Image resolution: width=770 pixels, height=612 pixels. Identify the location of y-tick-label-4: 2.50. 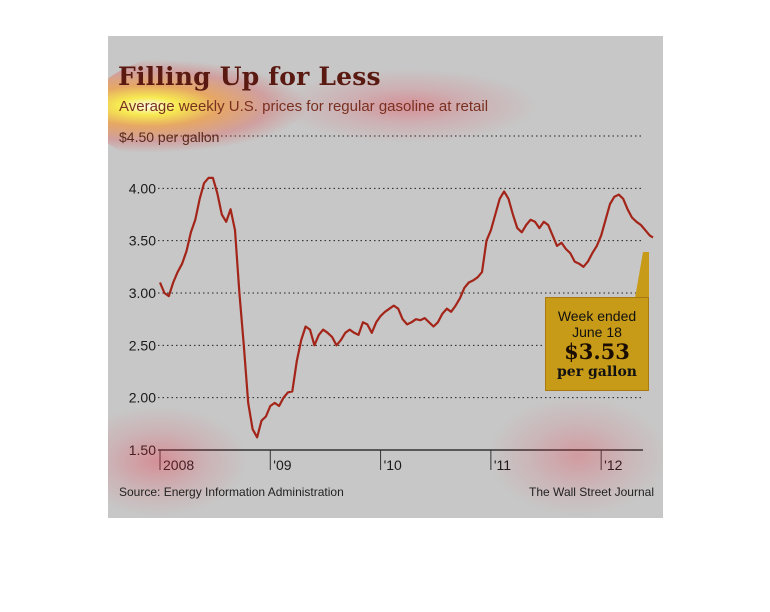
(142, 345).